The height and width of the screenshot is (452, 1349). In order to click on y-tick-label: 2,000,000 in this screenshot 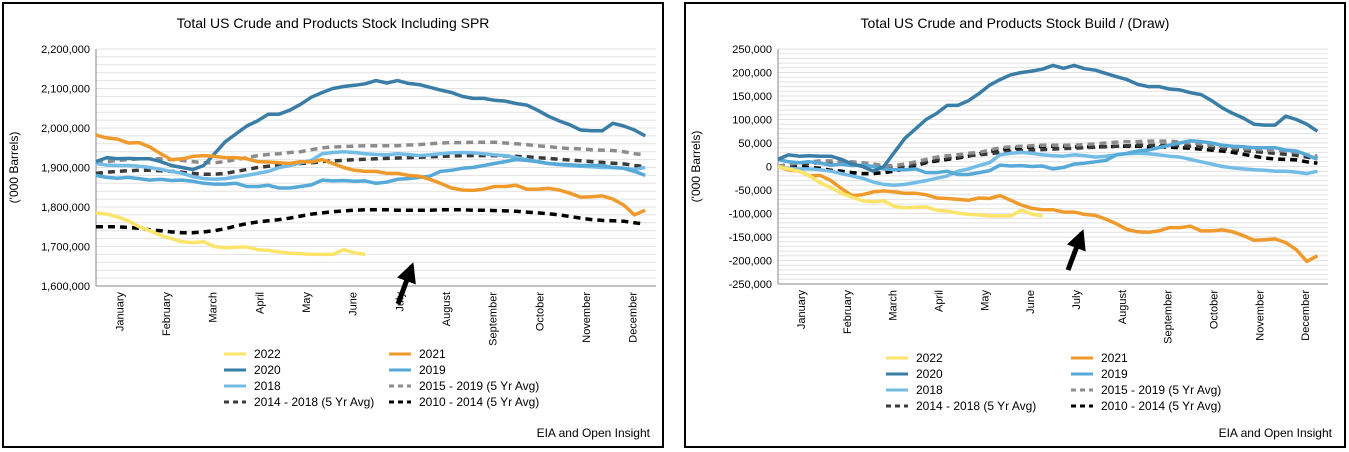, I will do `click(65, 129)`.